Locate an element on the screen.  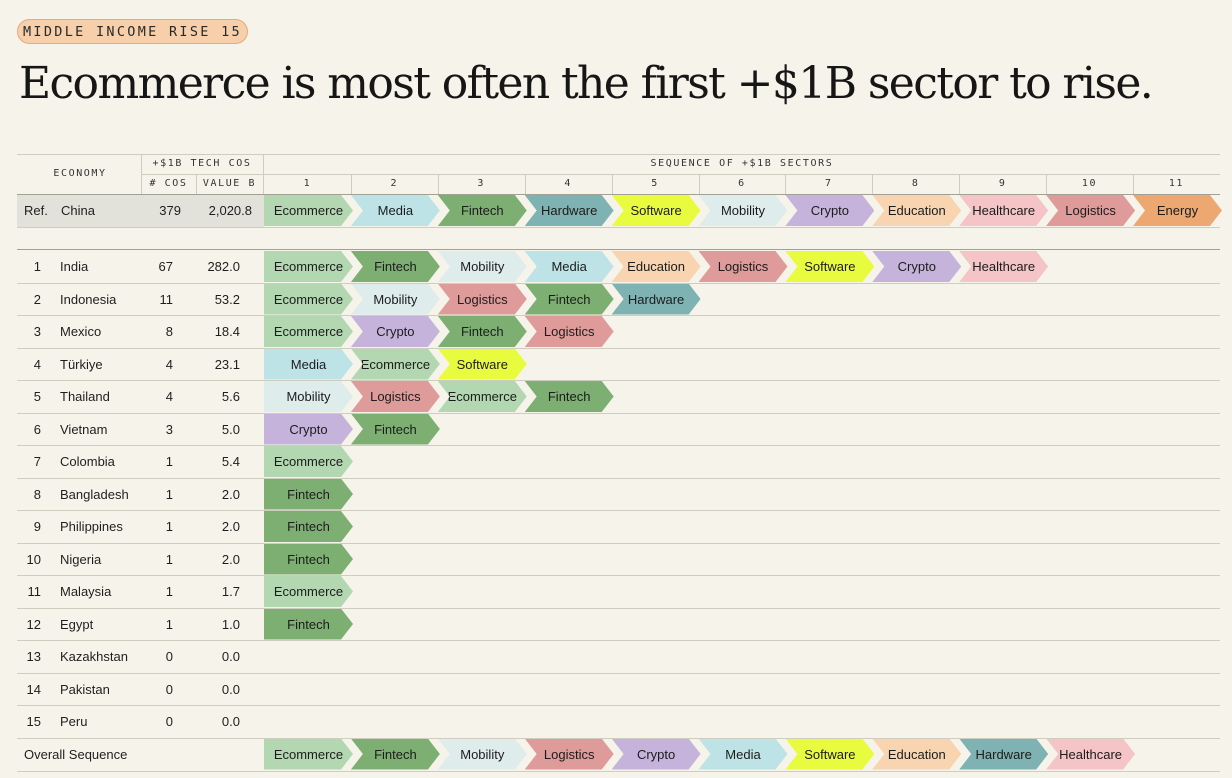
header-position: 6 is located at coordinates (742, 183).